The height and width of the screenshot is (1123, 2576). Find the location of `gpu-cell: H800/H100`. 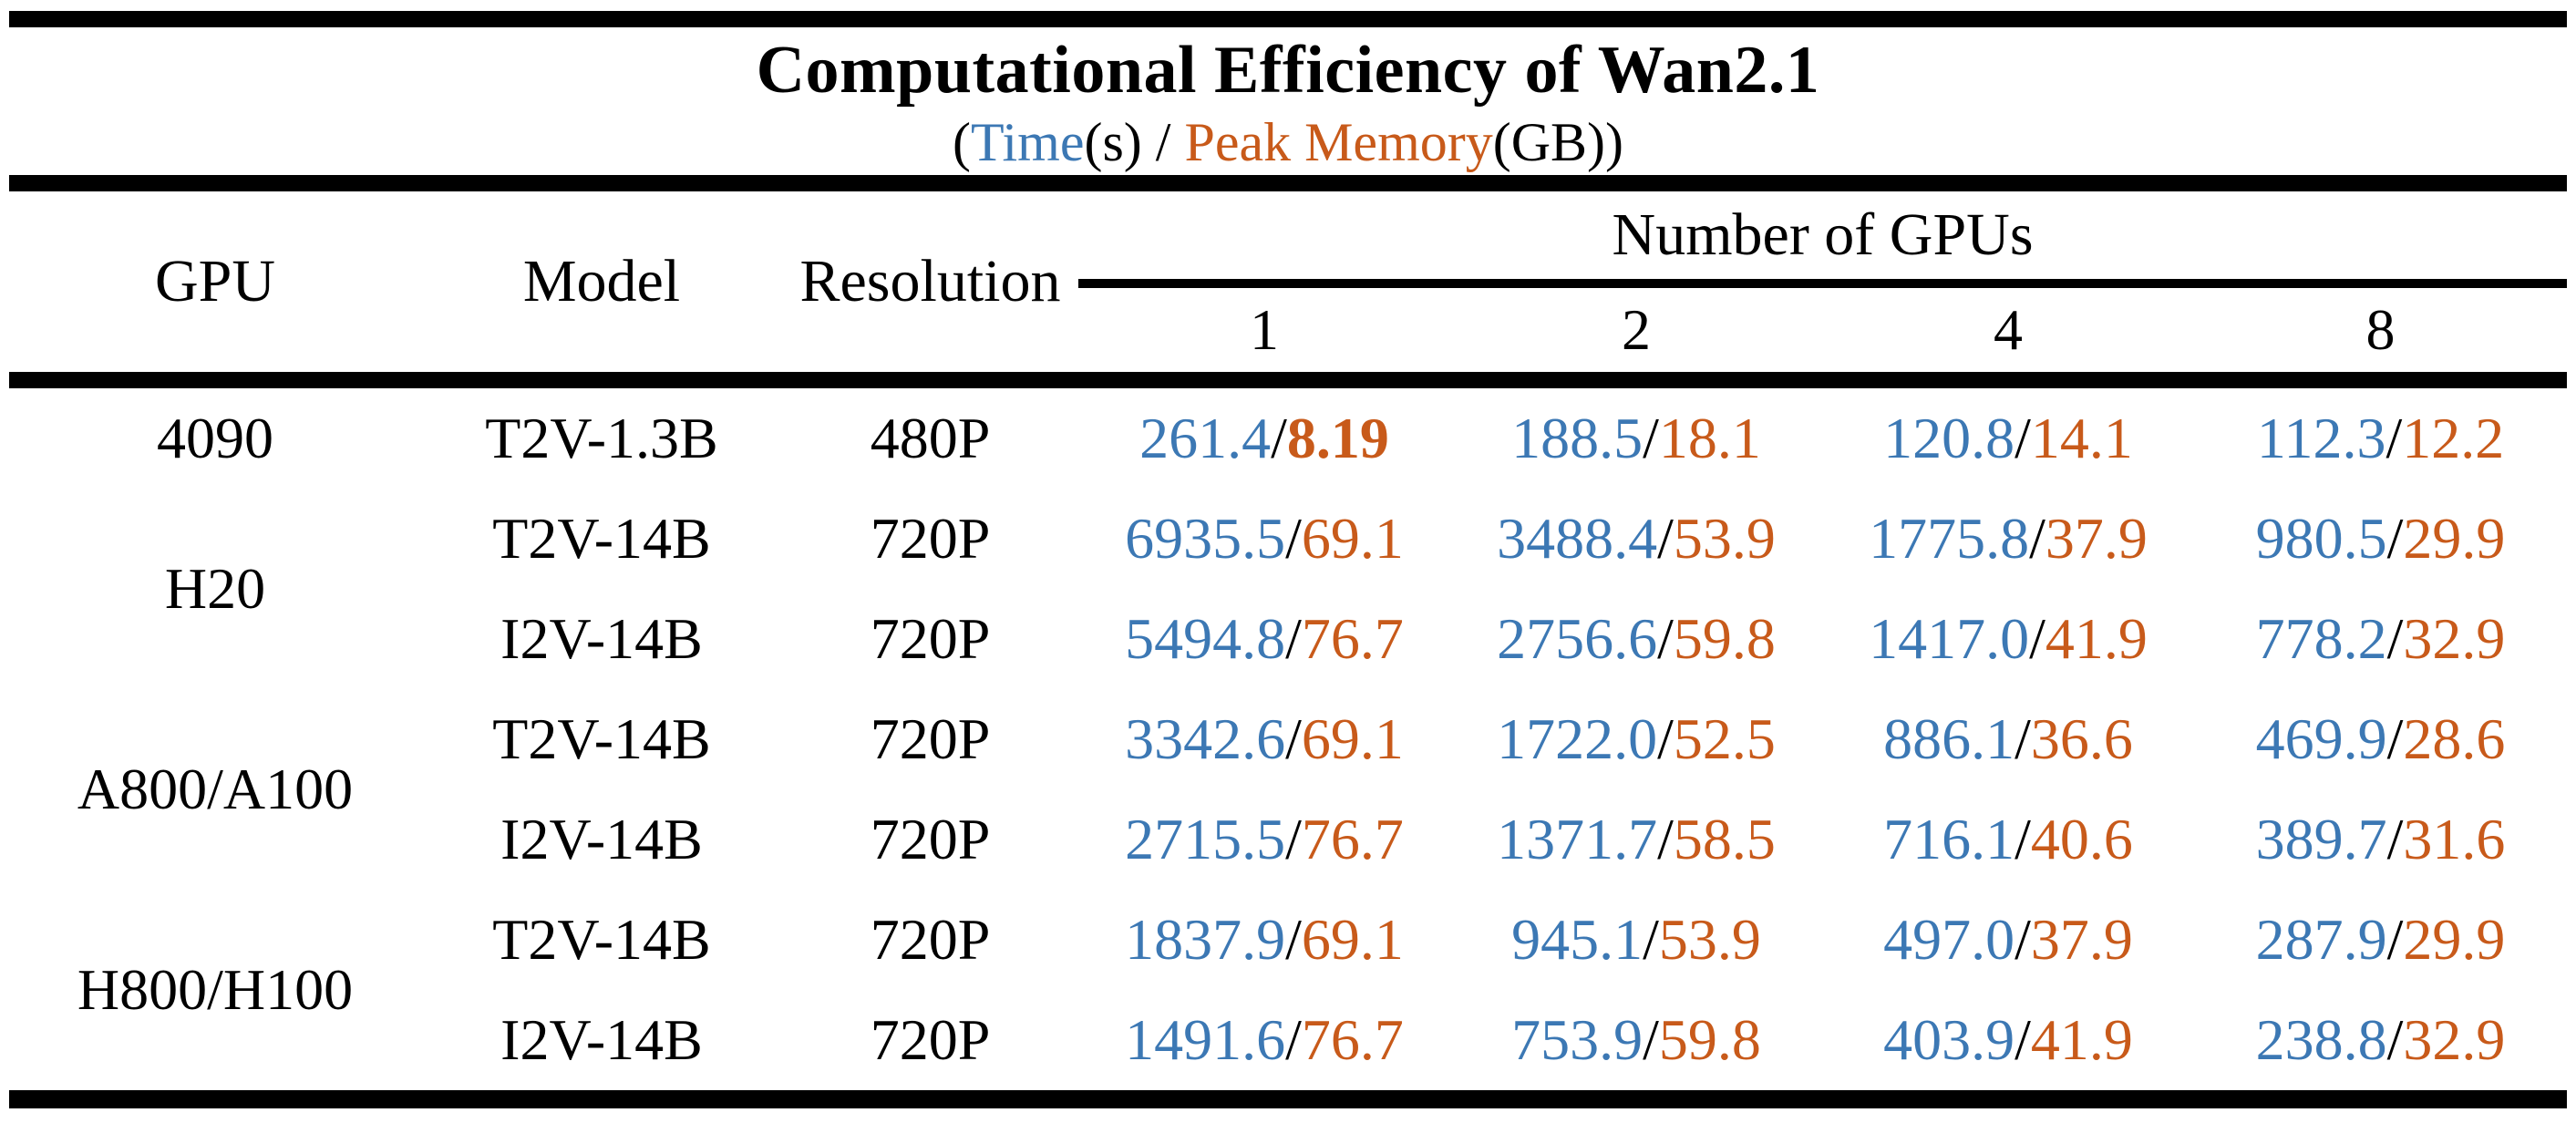

gpu-cell: H800/H100 is located at coordinates (215, 990).